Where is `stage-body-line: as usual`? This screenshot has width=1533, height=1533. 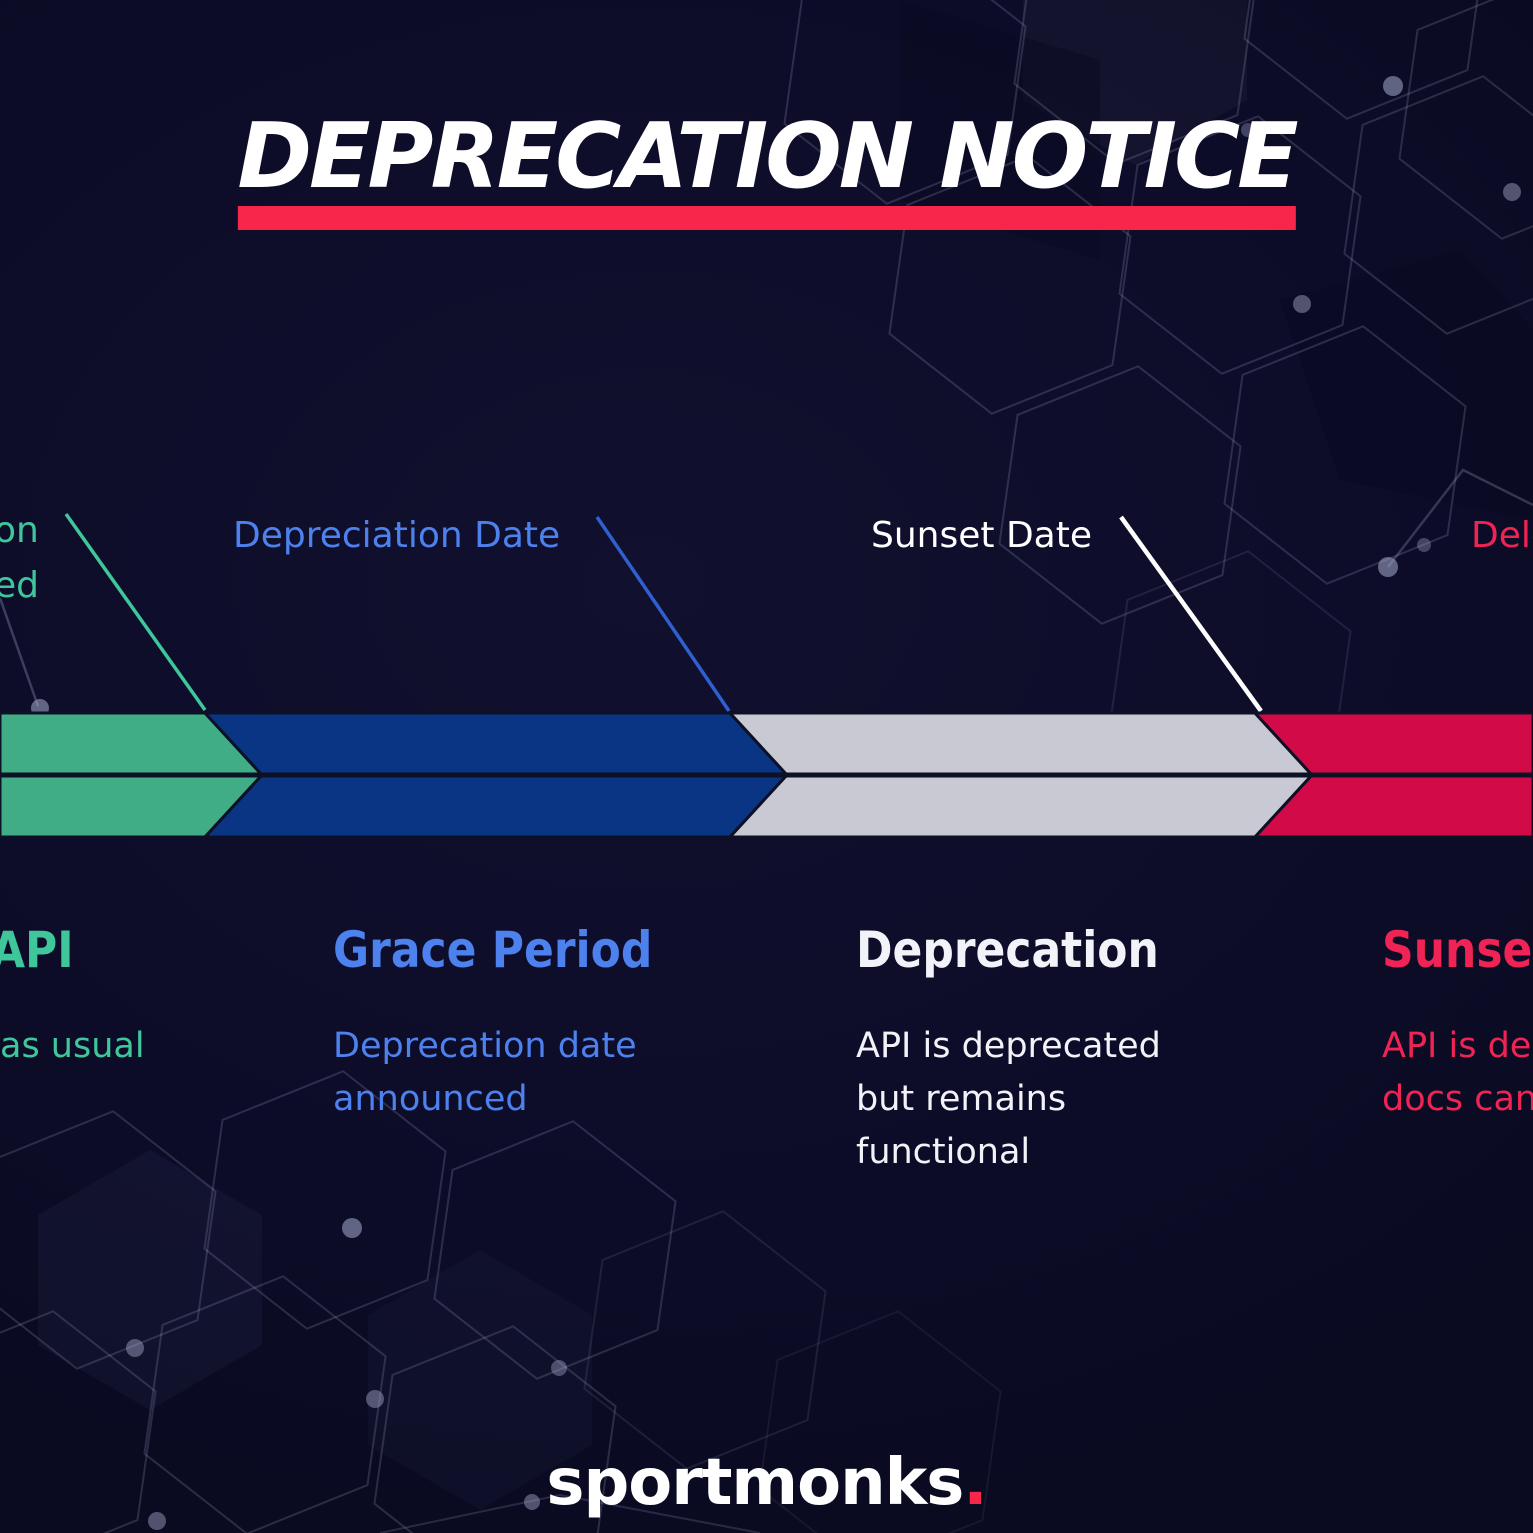 stage-body-line: as usual is located at coordinates (72, 1046).